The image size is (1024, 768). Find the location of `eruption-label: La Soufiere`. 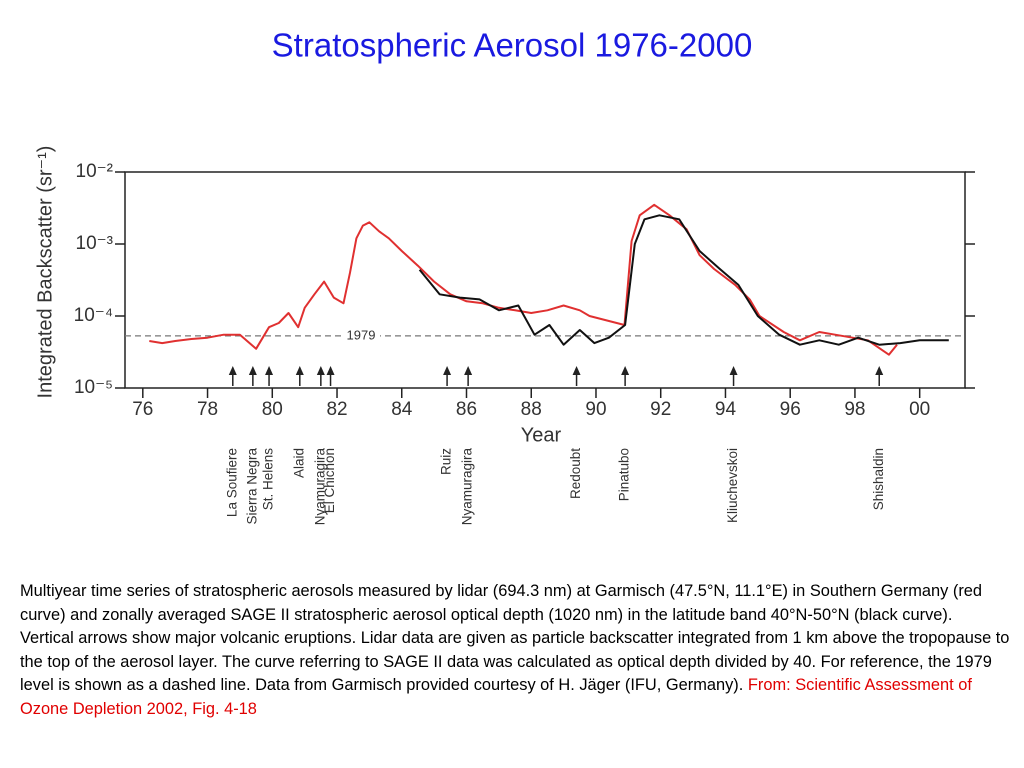

eruption-label: La Soufiere is located at coordinates (231, 482).